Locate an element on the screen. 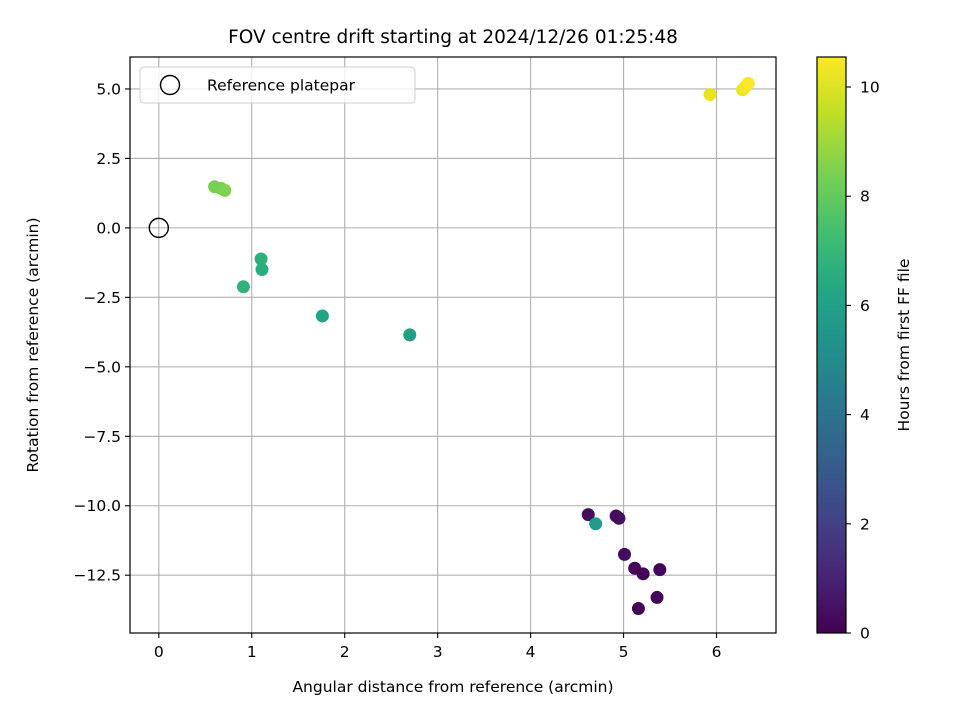 This screenshot has height=720, width=960. y-tick-label: 2.5 is located at coordinates (108, 159).